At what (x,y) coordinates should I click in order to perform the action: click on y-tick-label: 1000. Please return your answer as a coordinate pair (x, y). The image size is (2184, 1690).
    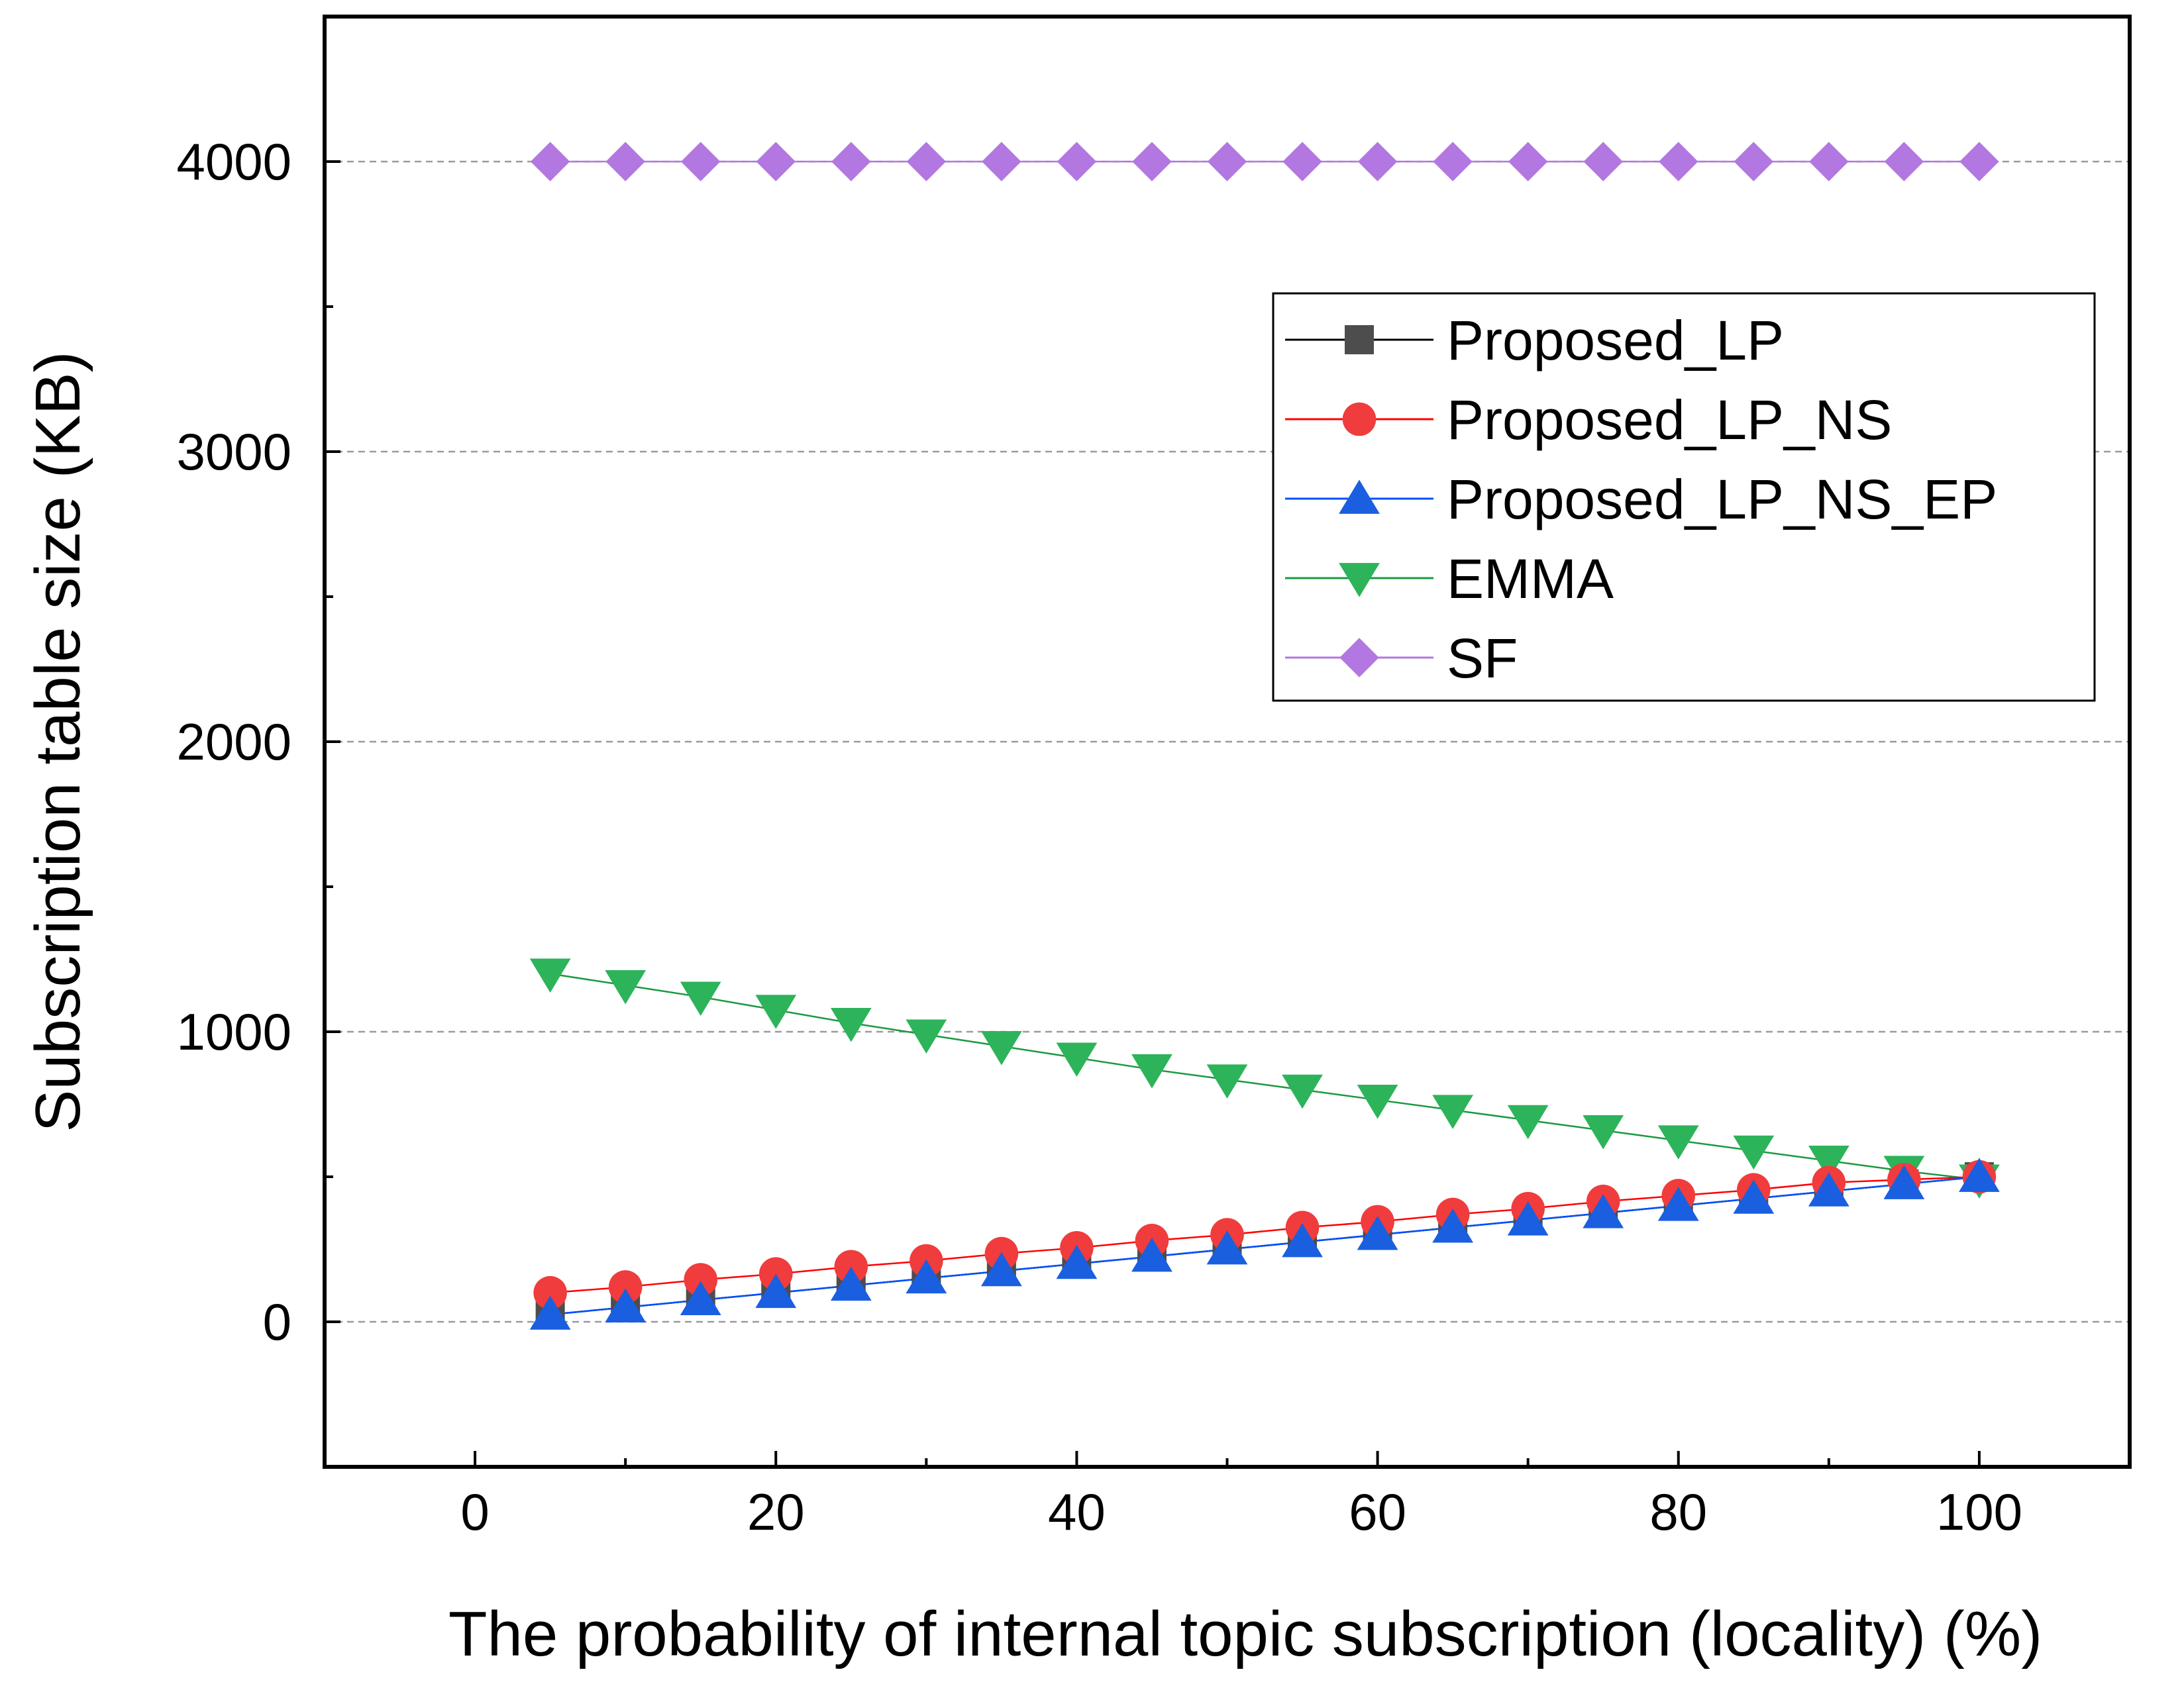
    Looking at the image, I should click on (233, 1032).